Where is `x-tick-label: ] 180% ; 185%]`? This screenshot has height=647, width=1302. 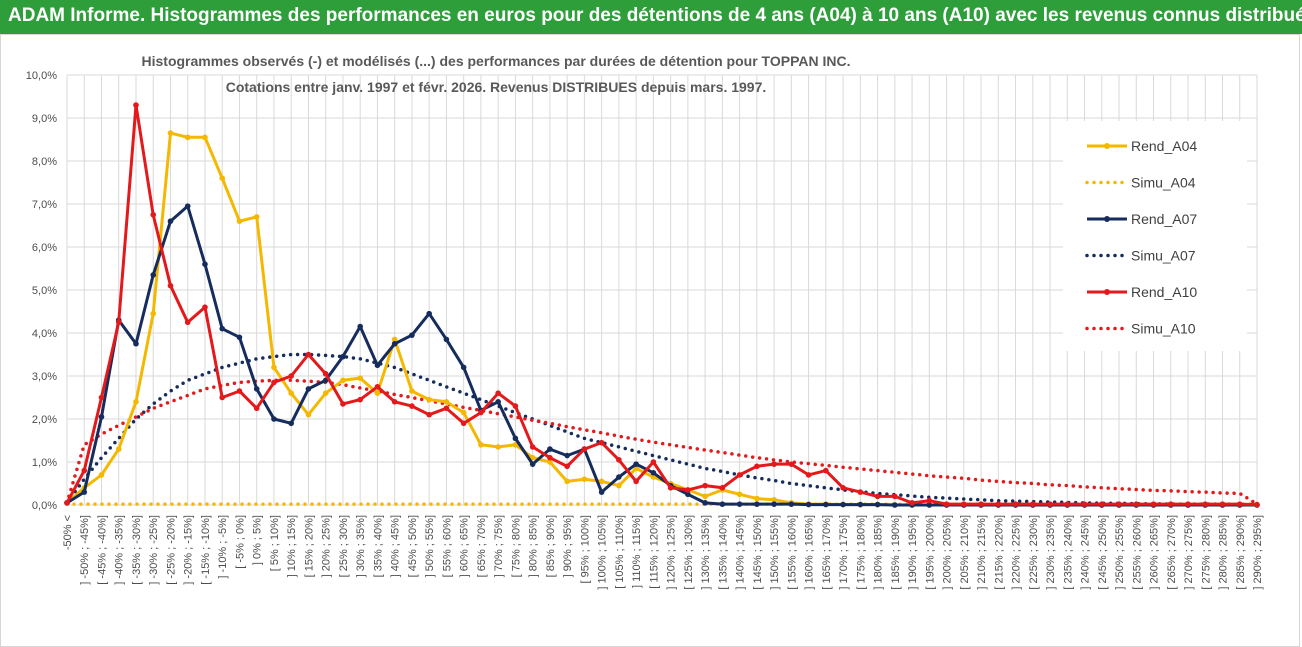
x-tick-label: ] 180% ; 185%] is located at coordinates (879, 552).